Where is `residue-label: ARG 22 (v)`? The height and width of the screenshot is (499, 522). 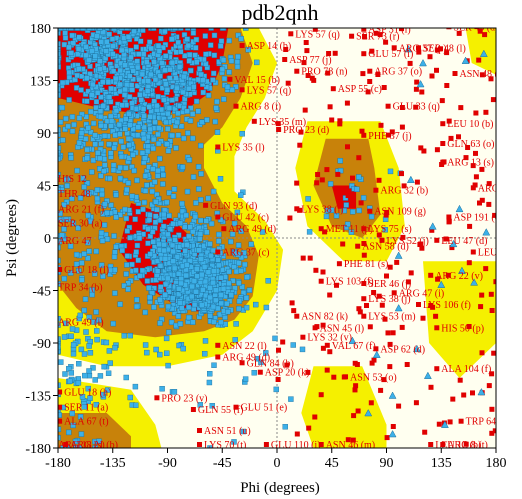
residue-label: ARG 22 (v) is located at coordinates (459, 276).